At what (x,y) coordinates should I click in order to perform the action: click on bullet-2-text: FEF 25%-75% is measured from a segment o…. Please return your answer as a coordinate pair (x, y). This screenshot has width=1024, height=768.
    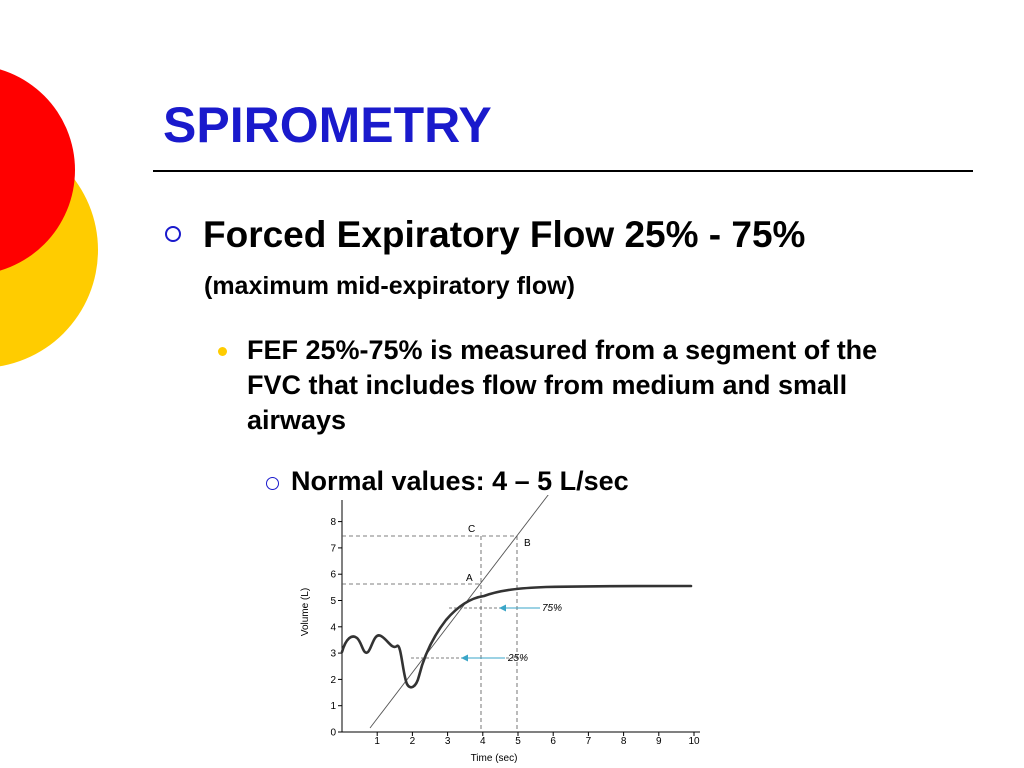
    Looking at the image, I should click on (562, 385).